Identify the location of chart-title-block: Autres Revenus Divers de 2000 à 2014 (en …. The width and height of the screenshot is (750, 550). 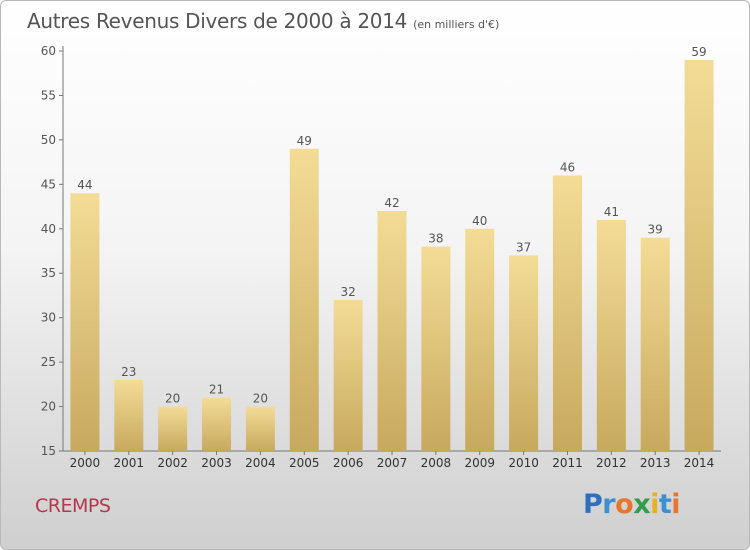
(263, 21).